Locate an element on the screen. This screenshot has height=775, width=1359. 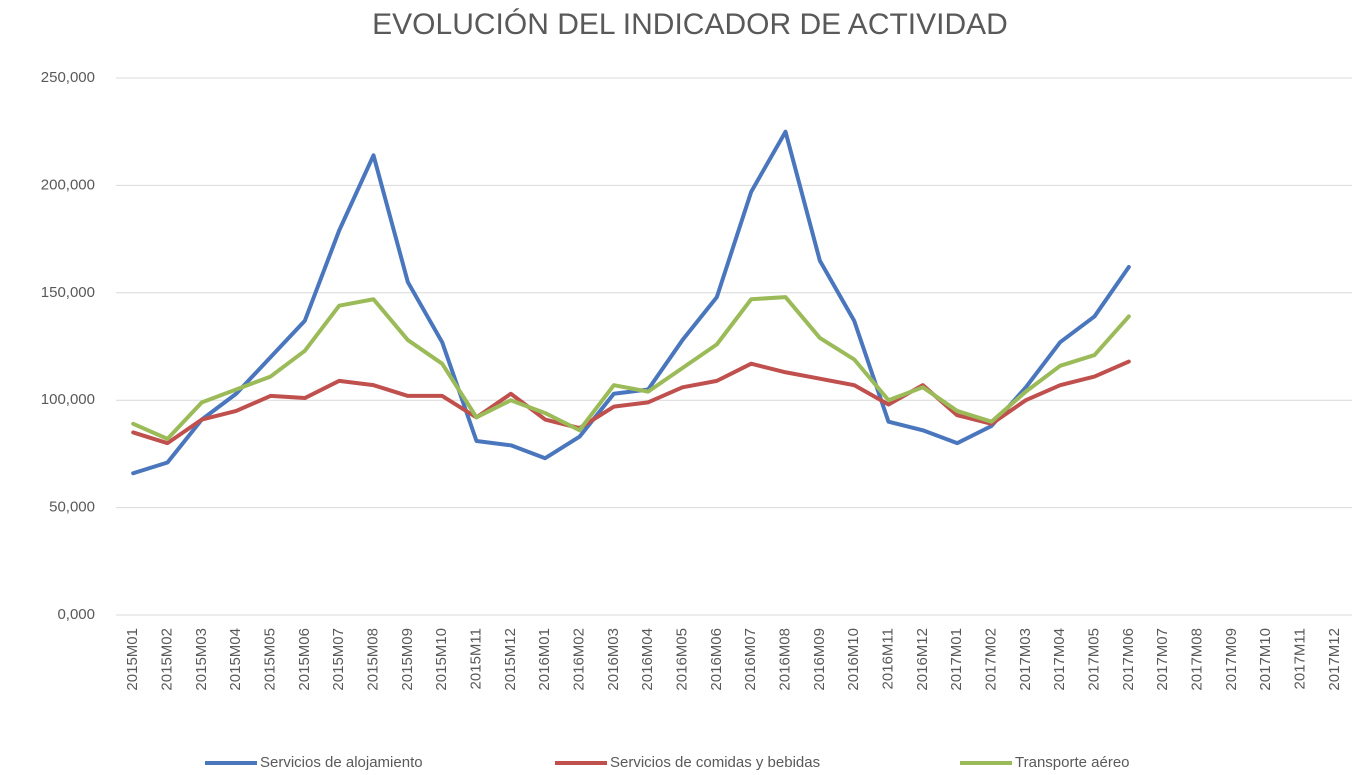
x-tick-label: 2015M02 is located at coordinates (166, 659).